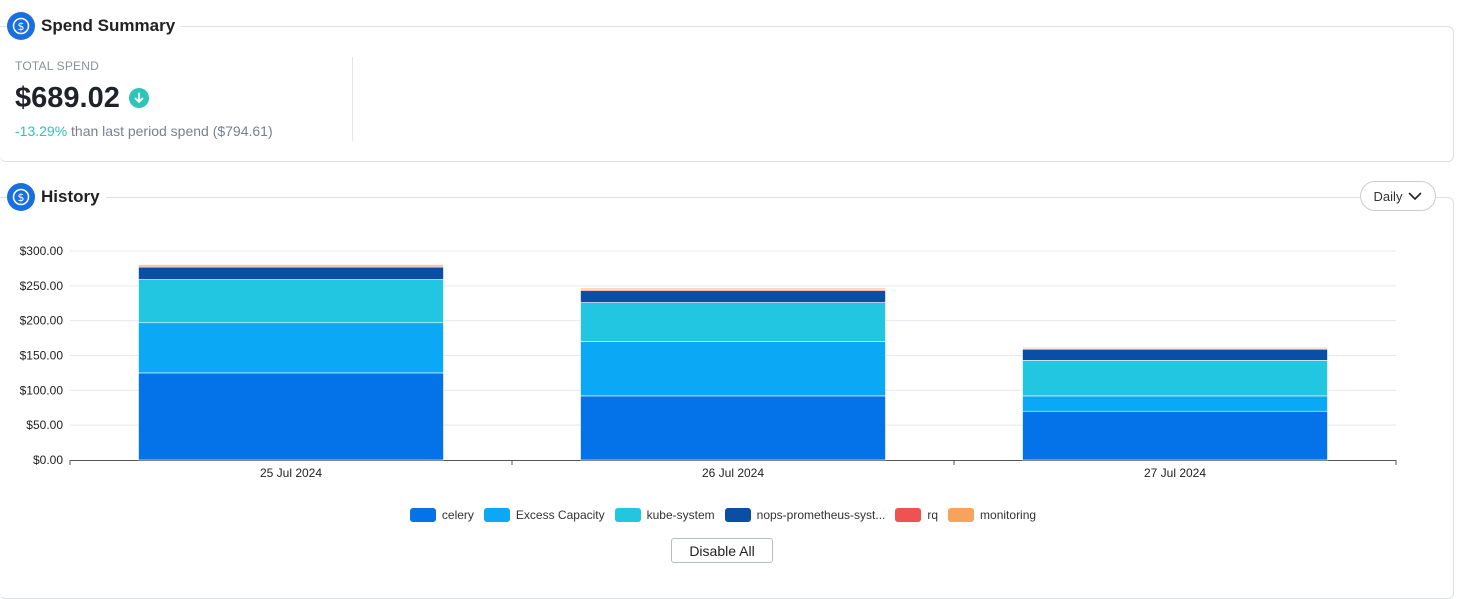 The image size is (1461, 599). What do you see at coordinates (48, 460) in the screenshot?
I see `y-tick-label: $0.00` at bounding box center [48, 460].